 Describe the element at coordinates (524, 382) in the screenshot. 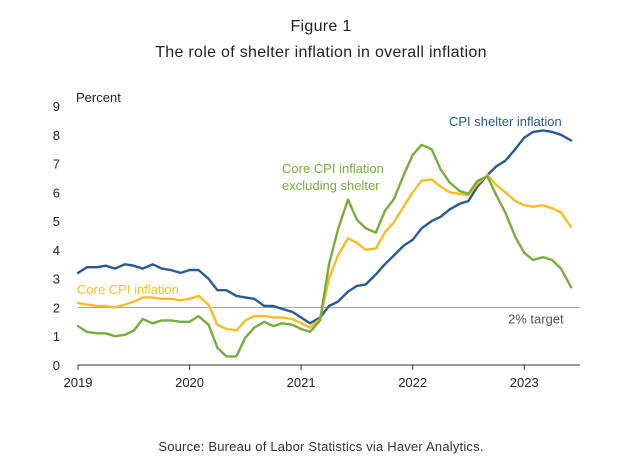

I see `x-tick-label: 2023` at that location.